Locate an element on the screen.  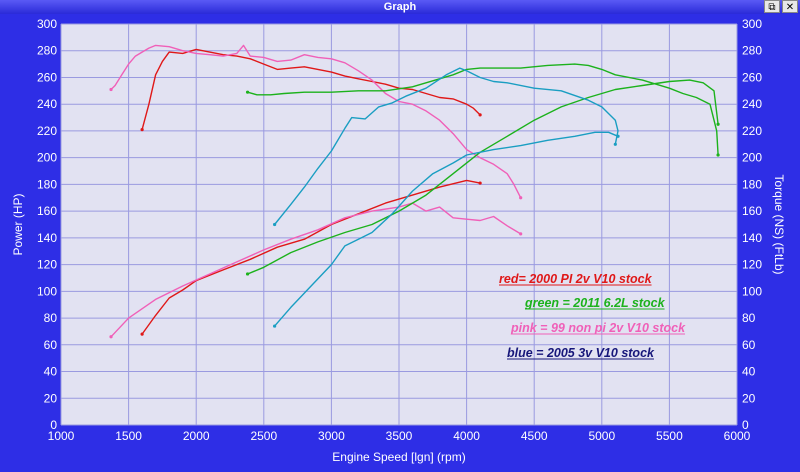
y-tick-label-left: 0 is located at coordinates (53, 425).